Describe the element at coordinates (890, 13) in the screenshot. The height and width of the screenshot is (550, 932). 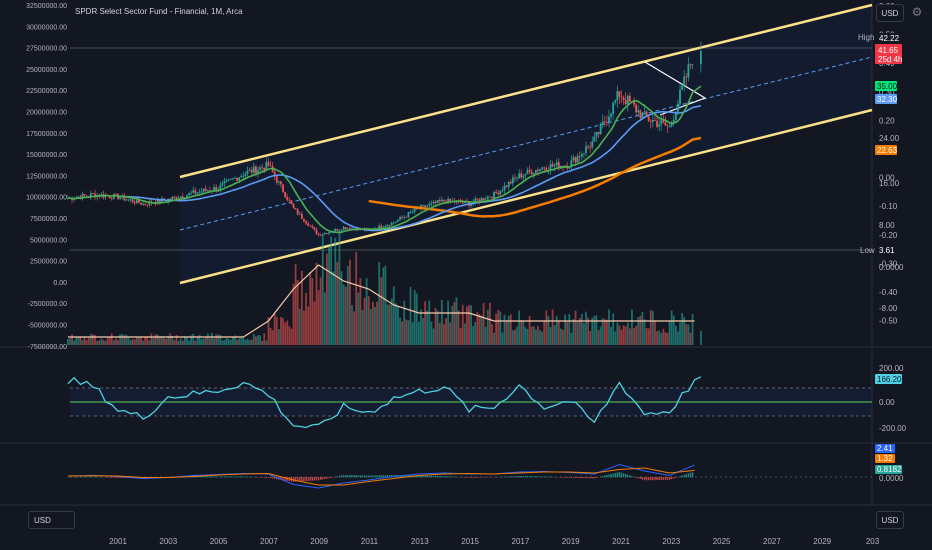
I see `currency-selector-top: USD` at that location.